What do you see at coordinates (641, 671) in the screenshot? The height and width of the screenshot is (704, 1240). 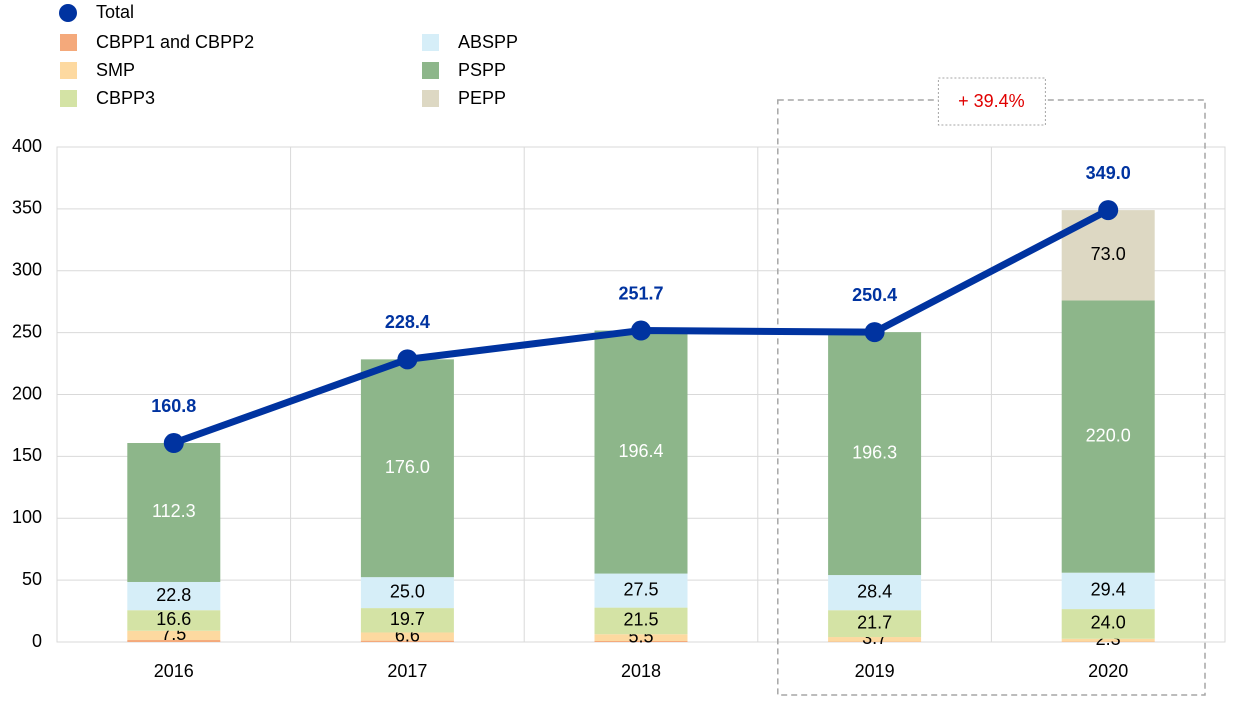 I see `x-tick-label: 2018` at bounding box center [641, 671].